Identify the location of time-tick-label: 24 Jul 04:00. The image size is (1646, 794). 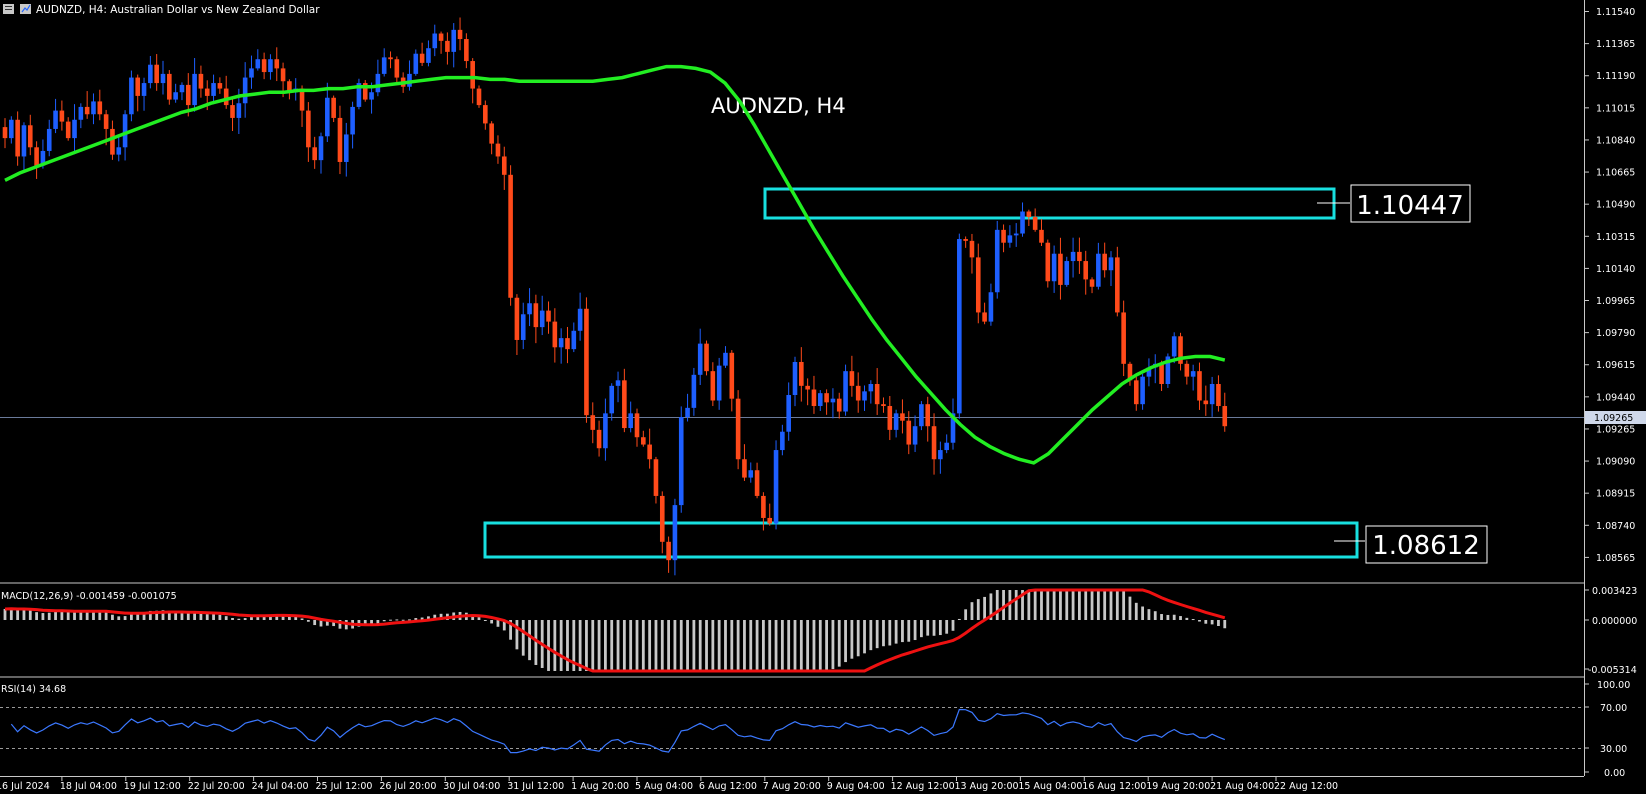
(280, 786).